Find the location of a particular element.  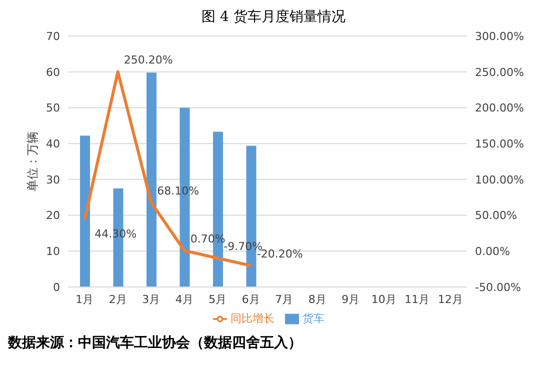

y2-tick-label: -50.00% is located at coordinates (498, 287).